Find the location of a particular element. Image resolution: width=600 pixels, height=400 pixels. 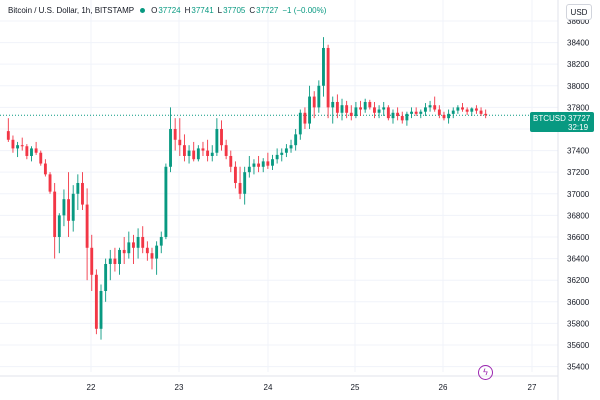

y-tick-label: 38400 is located at coordinates (578, 43).